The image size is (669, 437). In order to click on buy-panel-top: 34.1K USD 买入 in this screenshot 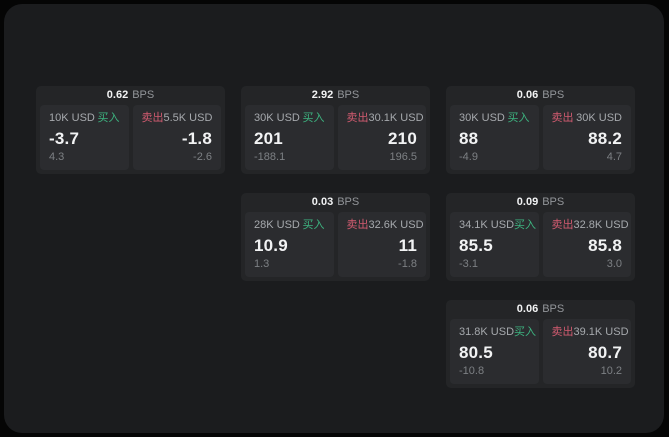, I will do `click(497, 225)`.